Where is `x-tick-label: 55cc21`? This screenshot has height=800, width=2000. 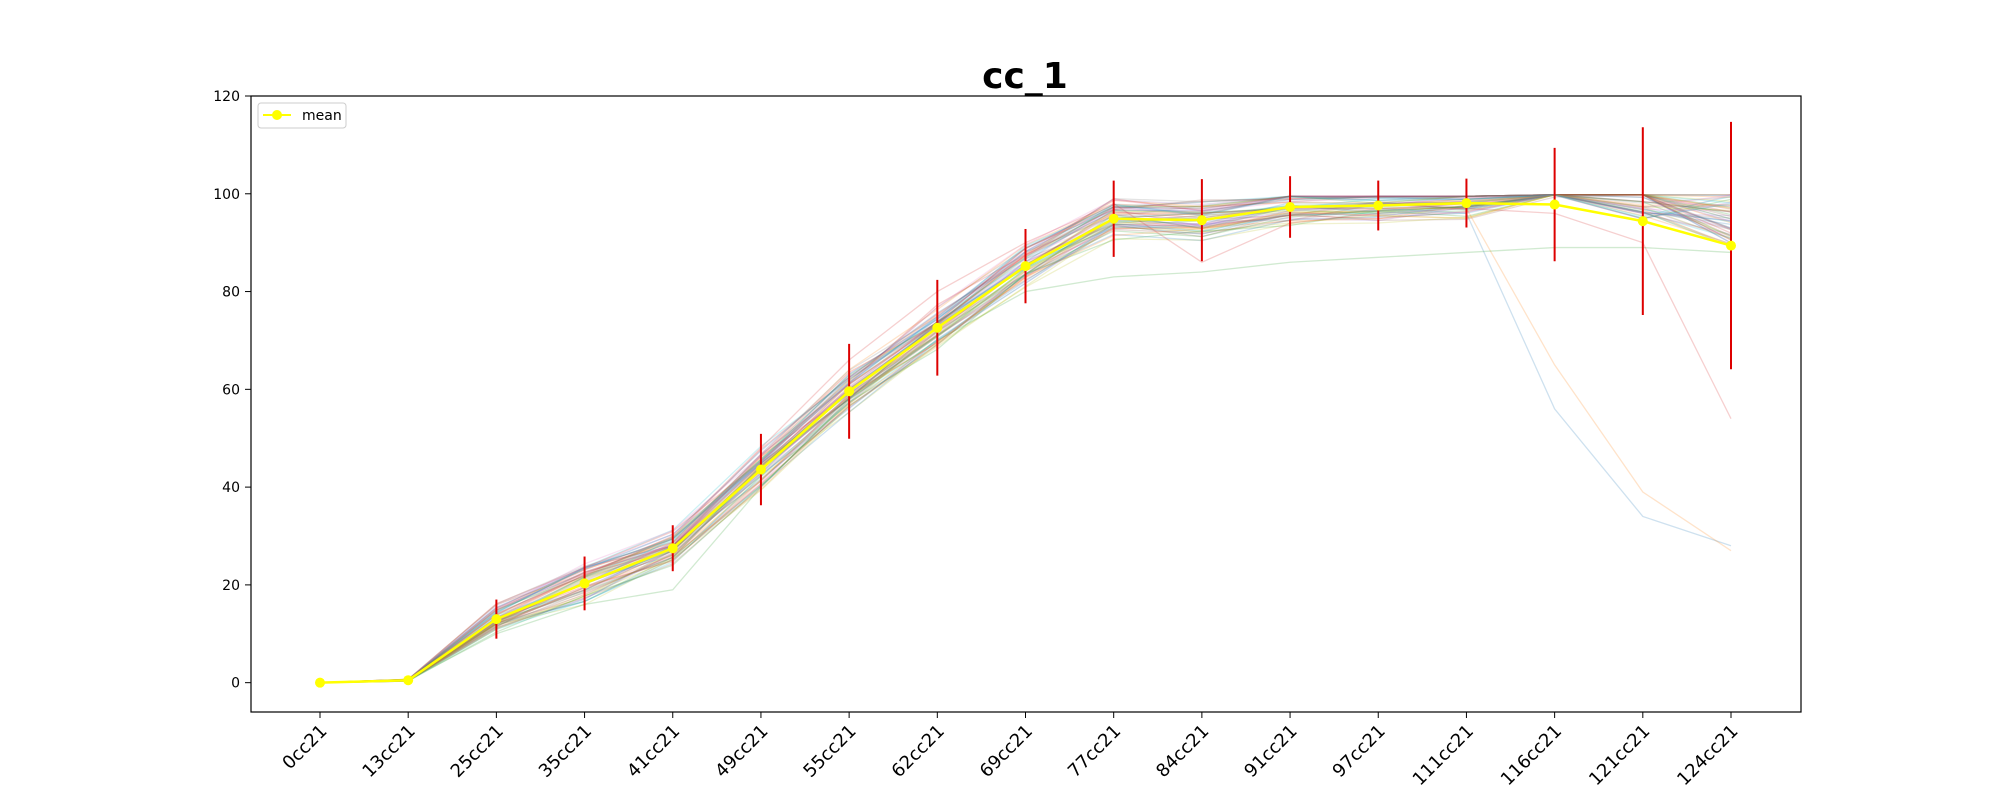 x-tick-label: 55cc21 is located at coordinates (829, 751).